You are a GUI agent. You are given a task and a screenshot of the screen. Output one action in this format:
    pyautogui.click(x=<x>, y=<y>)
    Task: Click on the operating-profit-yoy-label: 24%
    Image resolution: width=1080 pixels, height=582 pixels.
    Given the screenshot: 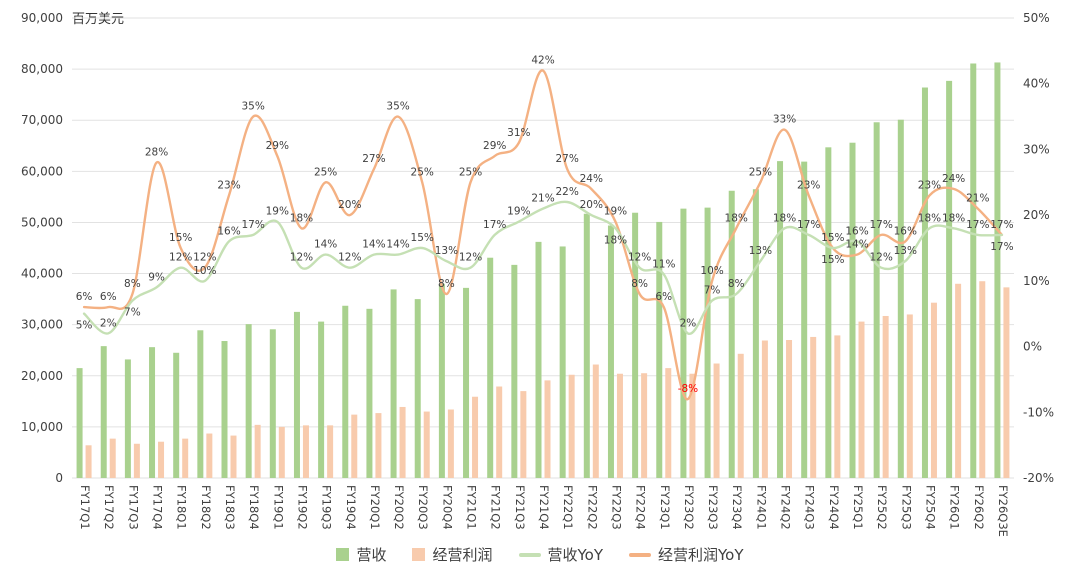 What is the action you would take?
    pyautogui.click(x=591, y=179)
    